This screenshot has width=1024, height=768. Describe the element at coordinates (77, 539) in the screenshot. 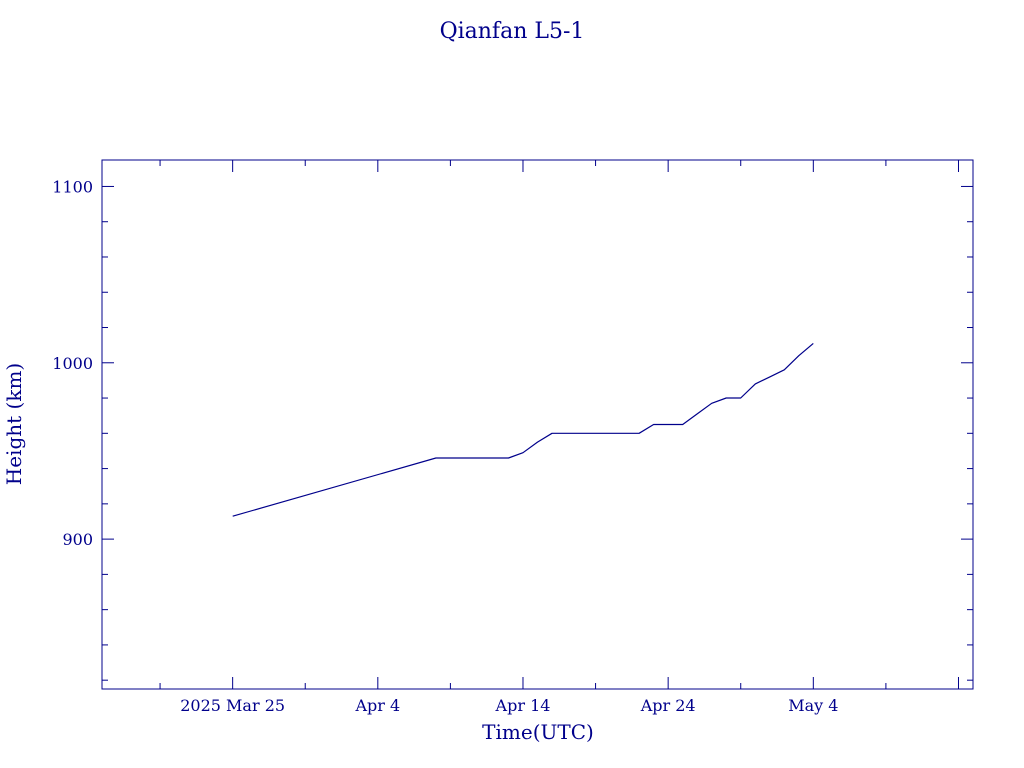

I see `y-tick-label: 900` at that location.